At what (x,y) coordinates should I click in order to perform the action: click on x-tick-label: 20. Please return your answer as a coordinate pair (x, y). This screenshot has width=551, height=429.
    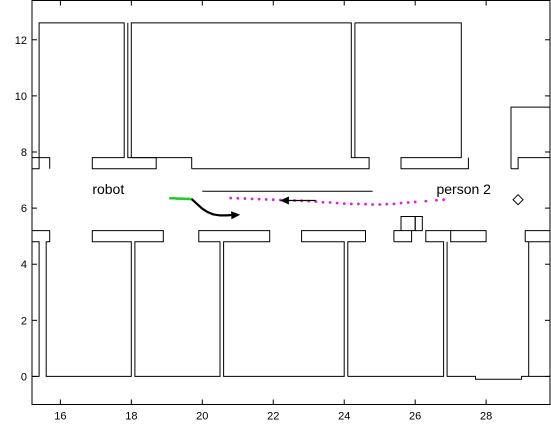
    Looking at the image, I should click on (202, 417).